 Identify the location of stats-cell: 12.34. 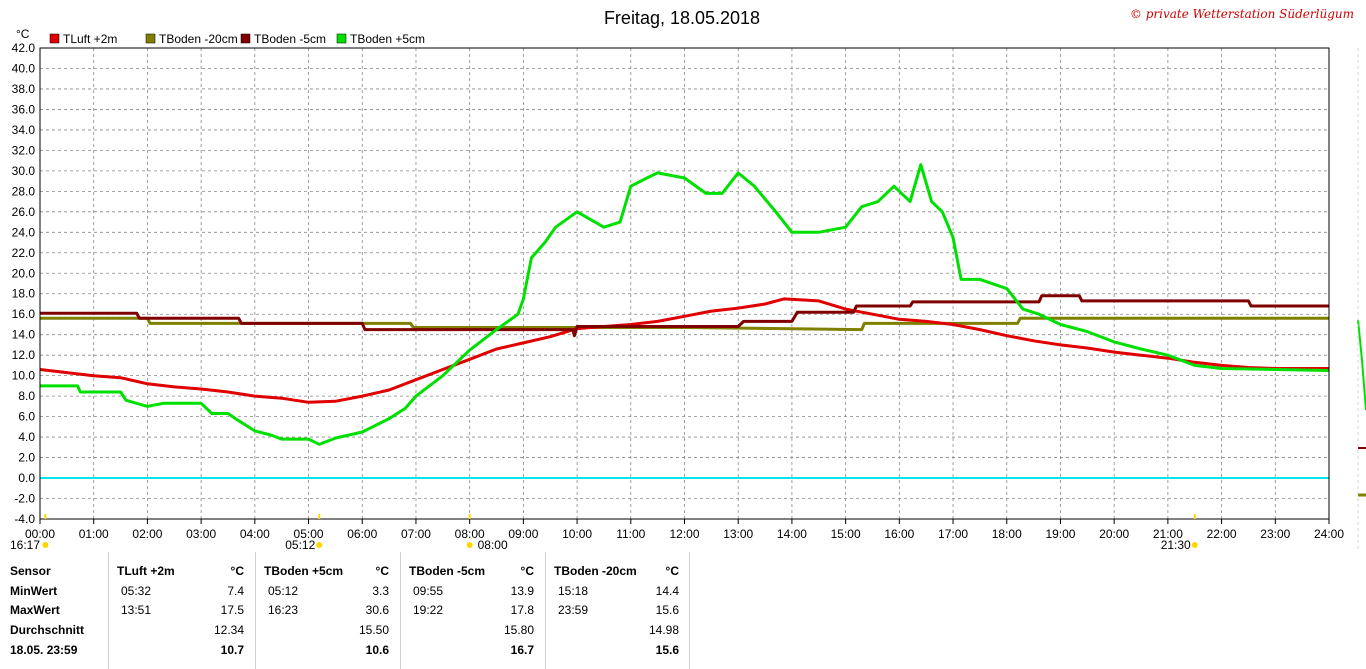
(228, 630).